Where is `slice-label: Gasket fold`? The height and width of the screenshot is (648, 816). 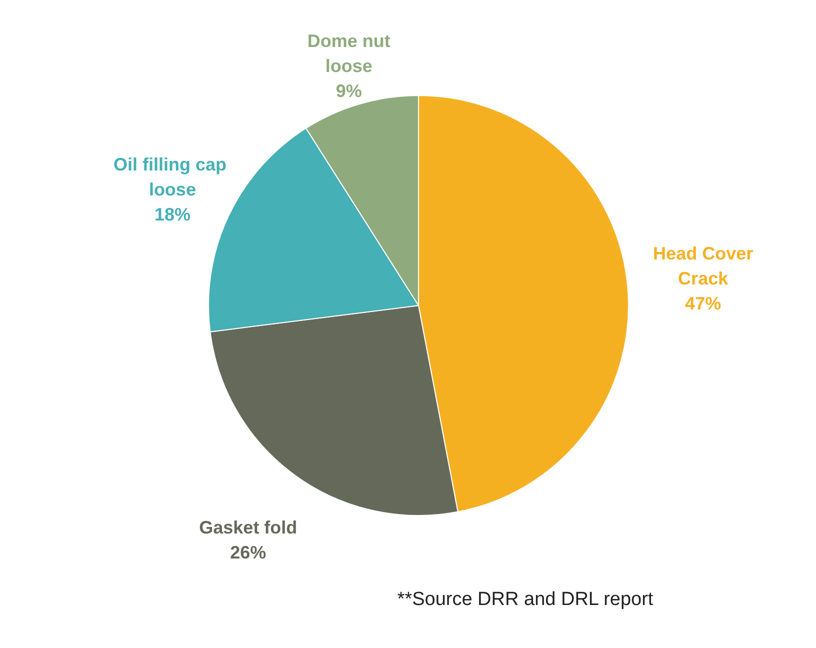 slice-label: Gasket fold is located at coordinates (248, 527).